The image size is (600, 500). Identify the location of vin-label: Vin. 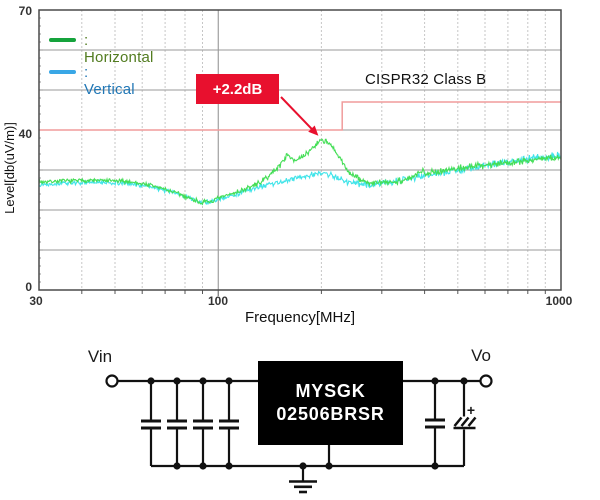
(100, 356).